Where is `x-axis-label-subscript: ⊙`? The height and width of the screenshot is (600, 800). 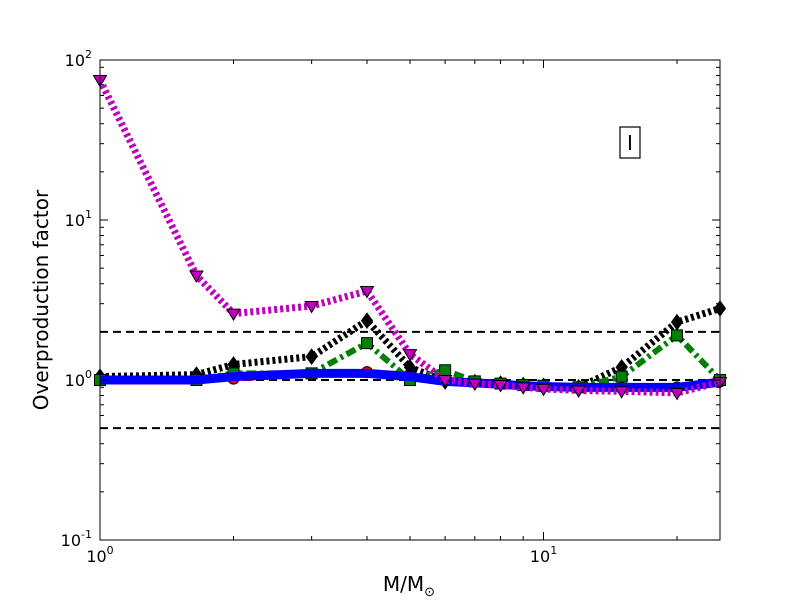 x-axis-label-subscript: ⊙ is located at coordinates (429, 592).